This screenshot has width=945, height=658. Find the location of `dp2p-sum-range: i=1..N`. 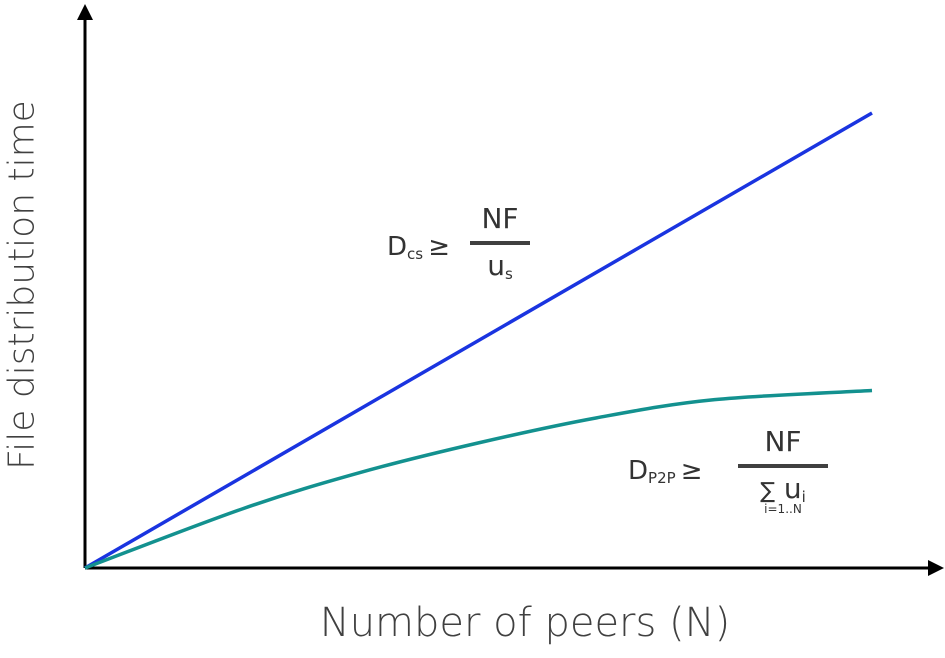

dp2p-sum-range: i=1..N is located at coordinates (783, 509).